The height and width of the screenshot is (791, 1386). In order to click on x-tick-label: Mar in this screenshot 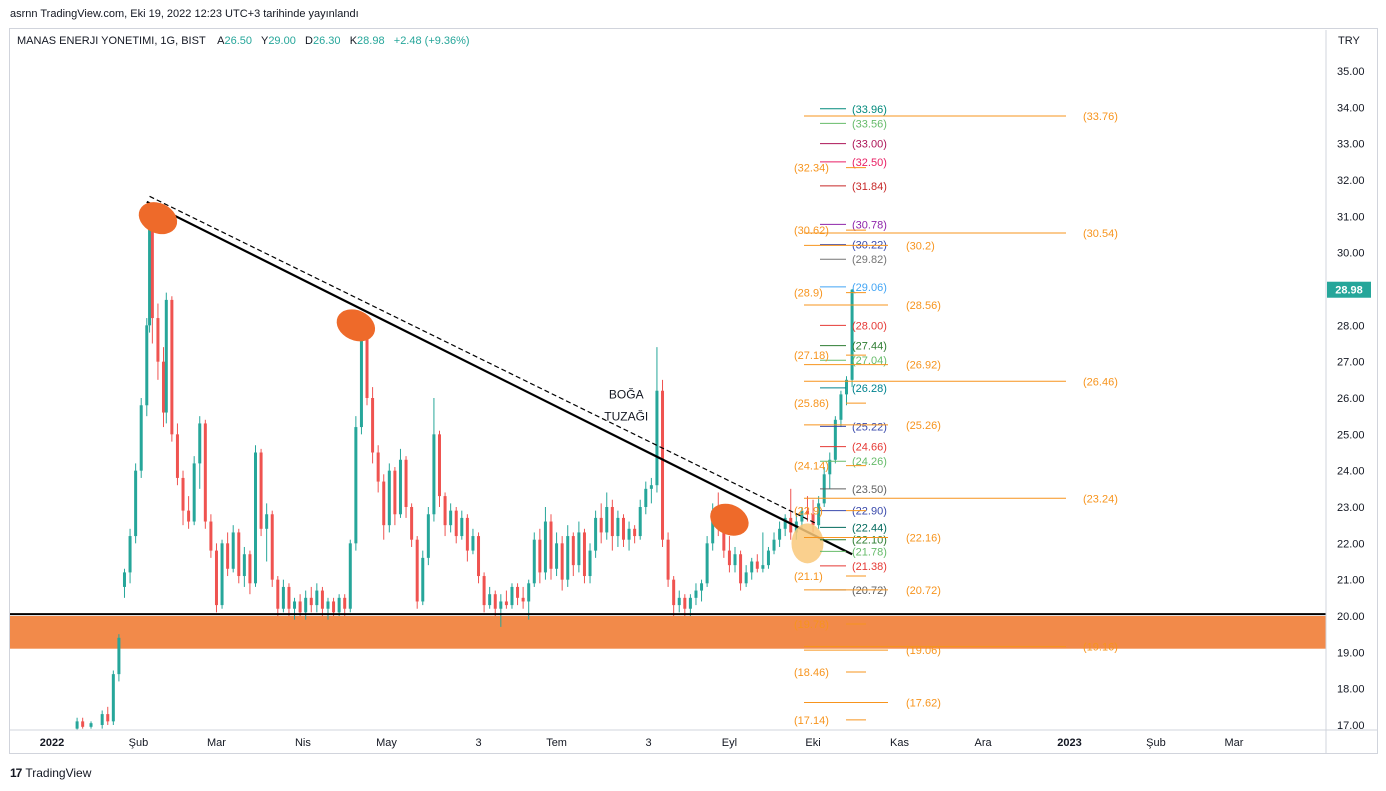, I will do `click(216, 743)`.